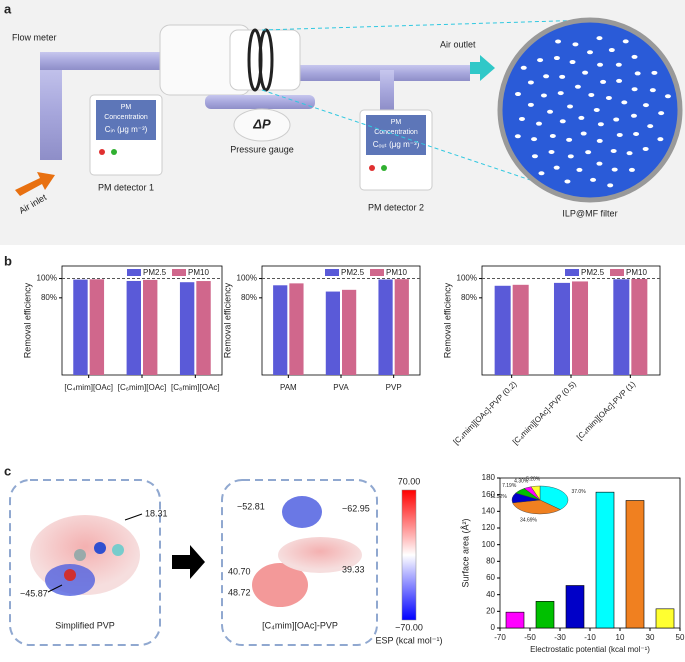 The image size is (685, 662). Describe the element at coordinates (500, 637) in the screenshot. I see `x-tick-label: -70` at that location.